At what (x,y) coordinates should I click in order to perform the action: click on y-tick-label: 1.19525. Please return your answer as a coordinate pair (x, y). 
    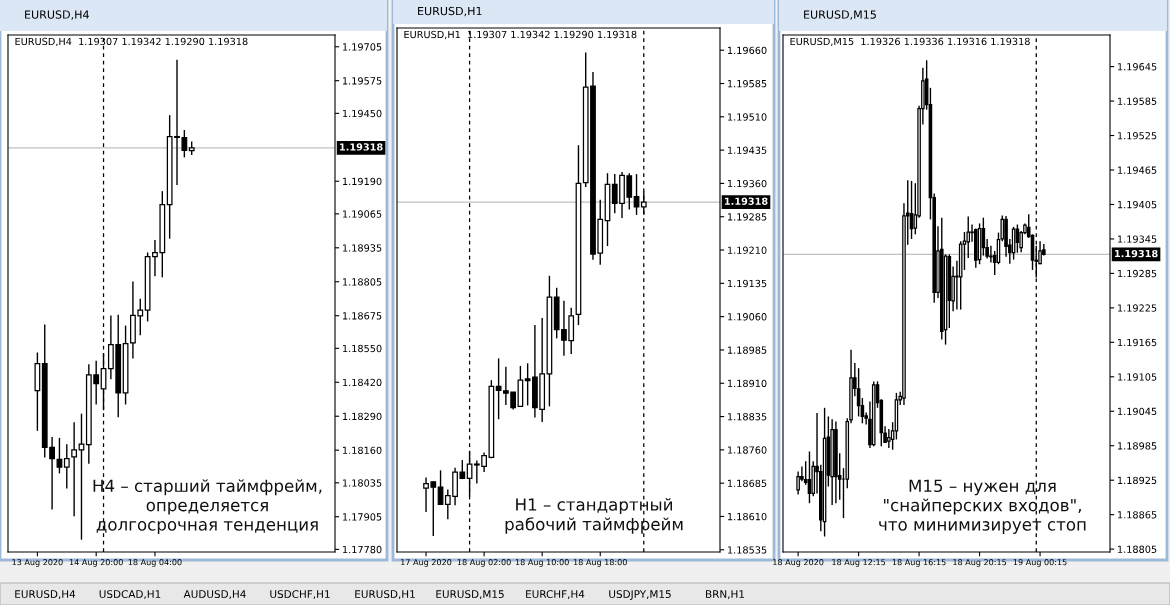
    Looking at the image, I should click on (1137, 136).